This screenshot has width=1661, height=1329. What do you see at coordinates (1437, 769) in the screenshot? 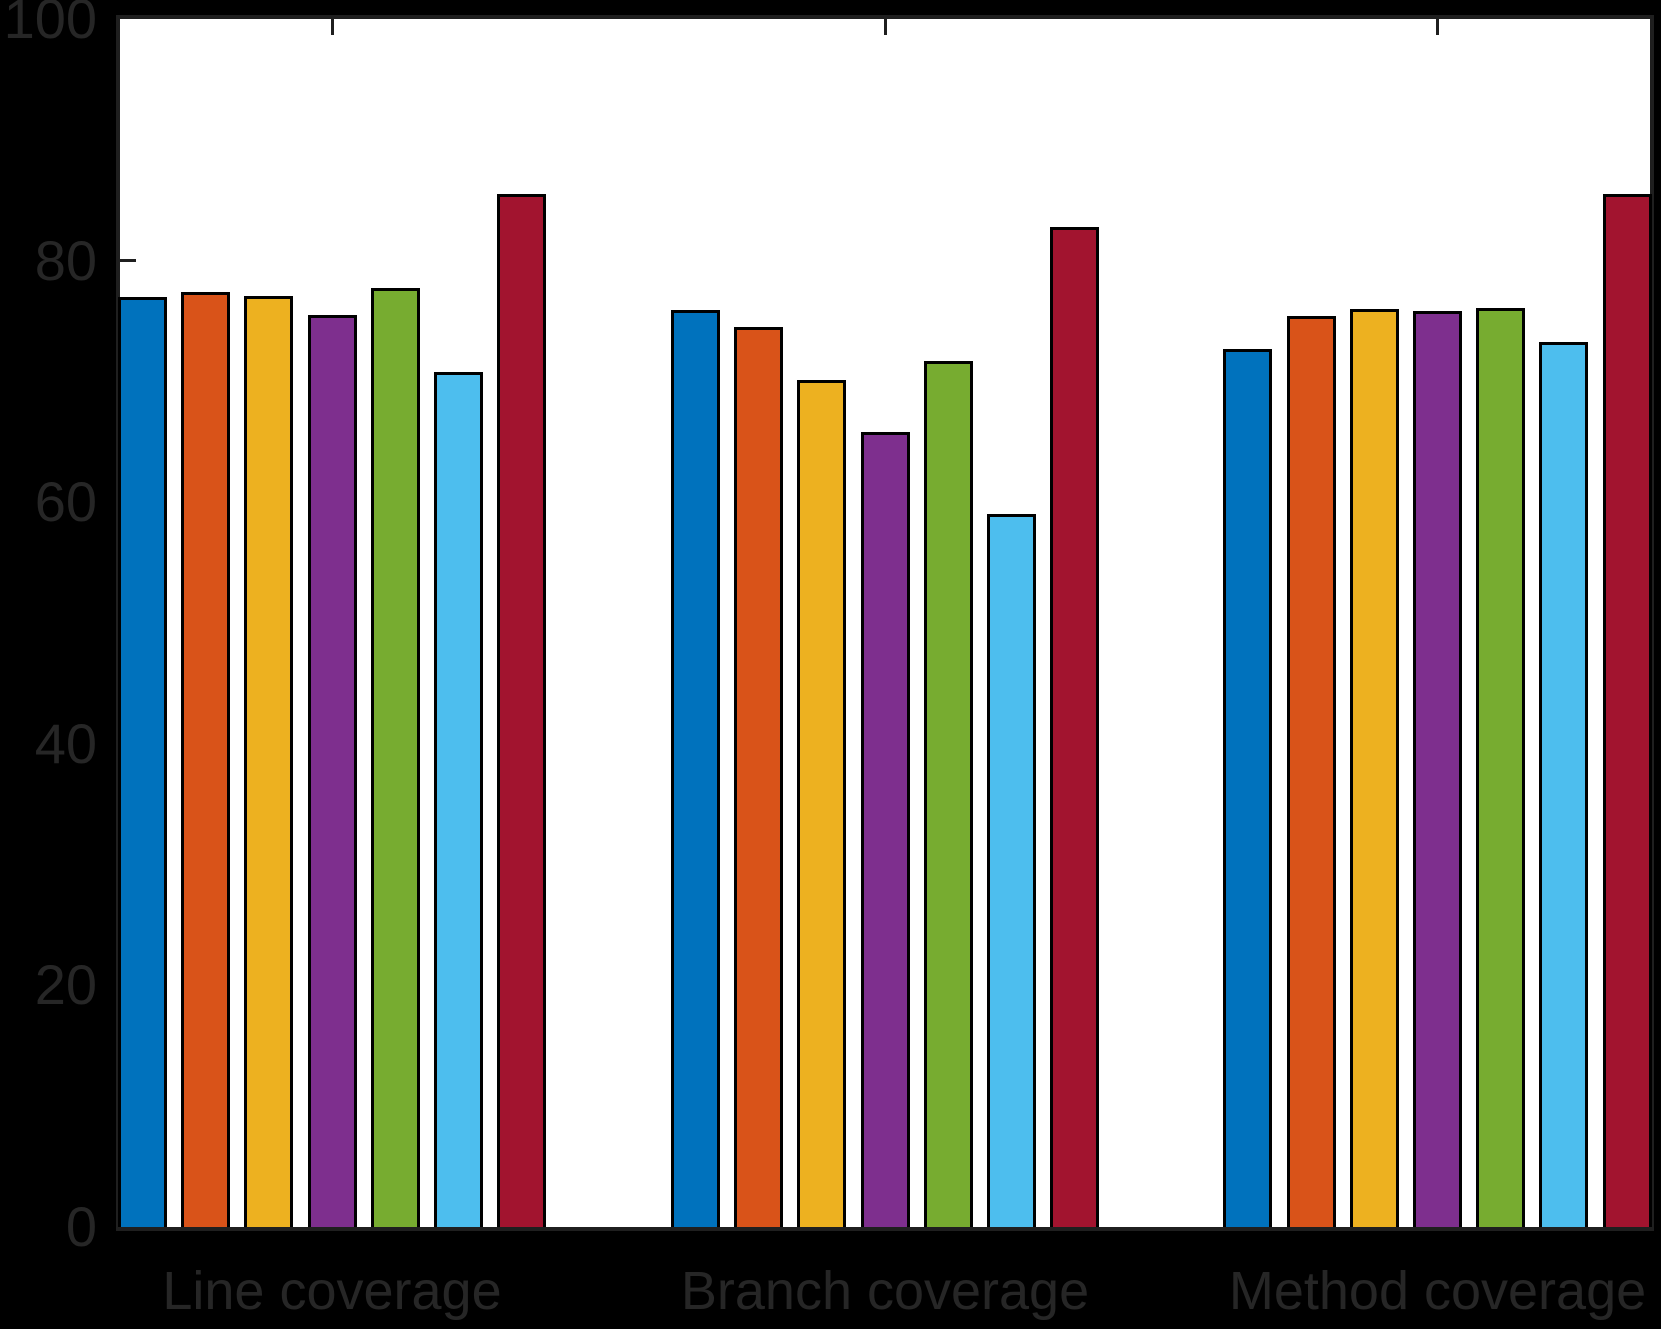
I see `bar-purple-method-coverage` at bounding box center [1437, 769].